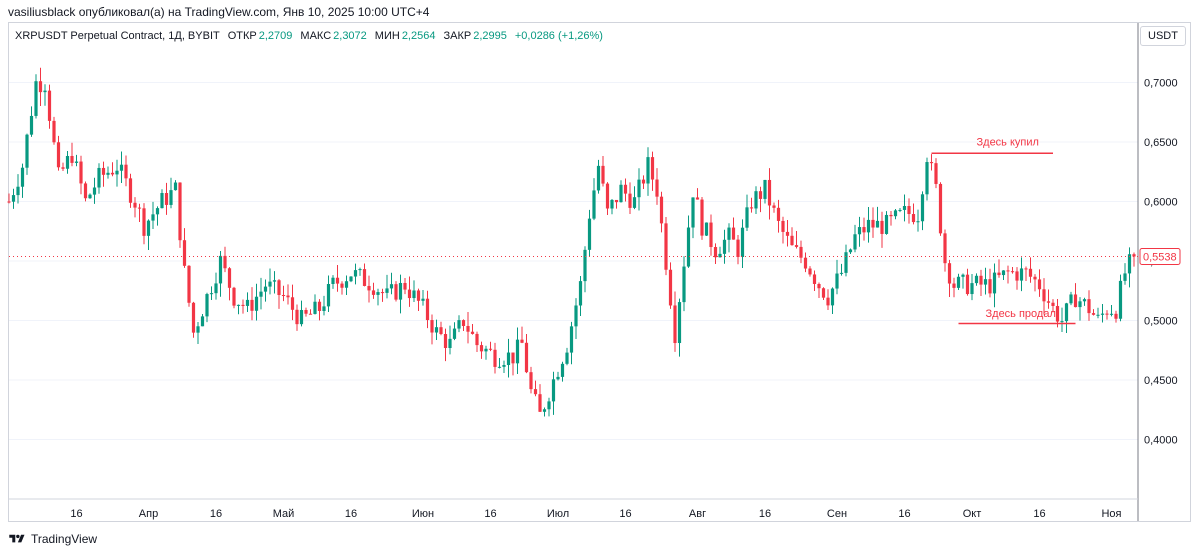  What do you see at coordinates (558, 36) in the screenshot?
I see `legend-change: +0,0286 (+1,26%)` at bounding box center [558, 36].